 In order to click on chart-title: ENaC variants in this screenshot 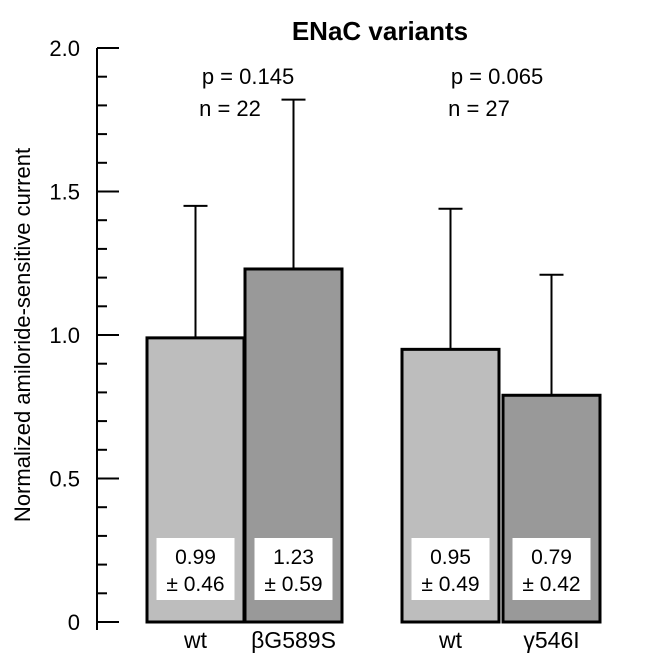, I will do `click(380, 31)`.